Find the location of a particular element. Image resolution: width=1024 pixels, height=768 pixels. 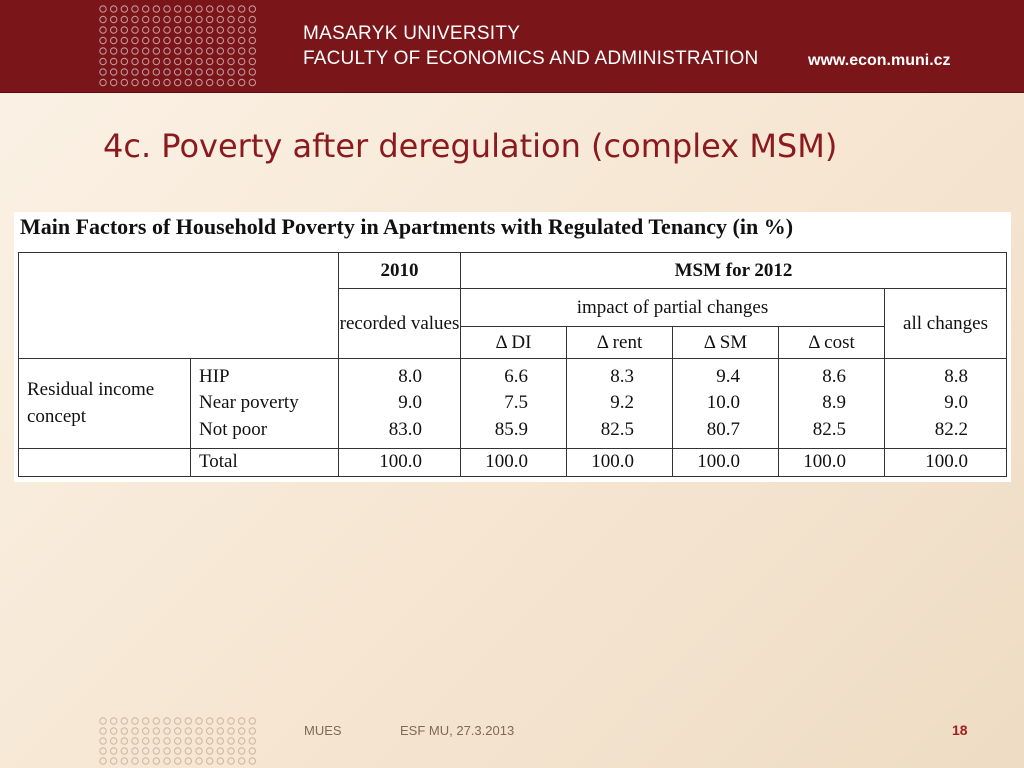

table-cell: 82.5 is located at coordinates (829, 429).